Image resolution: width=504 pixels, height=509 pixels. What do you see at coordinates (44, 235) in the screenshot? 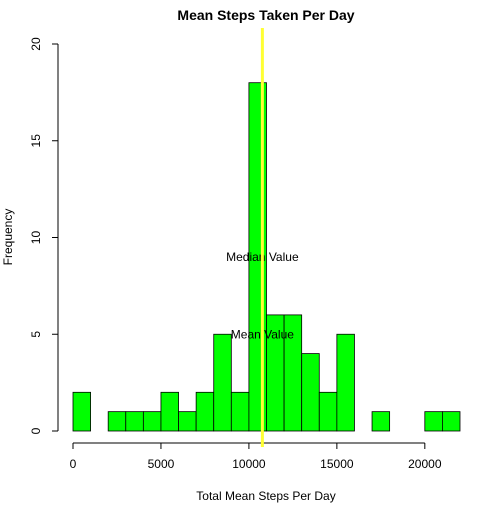
I see `y-axis: 0 5 10 15 20` at bounding box center [44, 235].